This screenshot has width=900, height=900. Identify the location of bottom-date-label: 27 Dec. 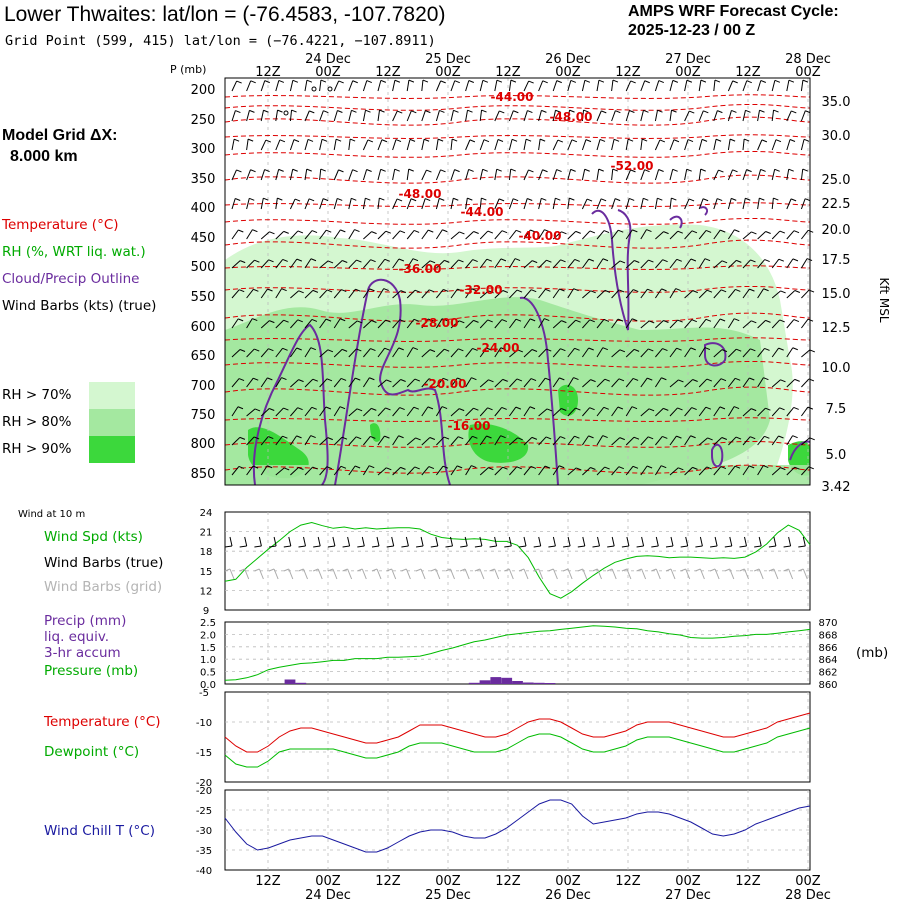
(688, 894).